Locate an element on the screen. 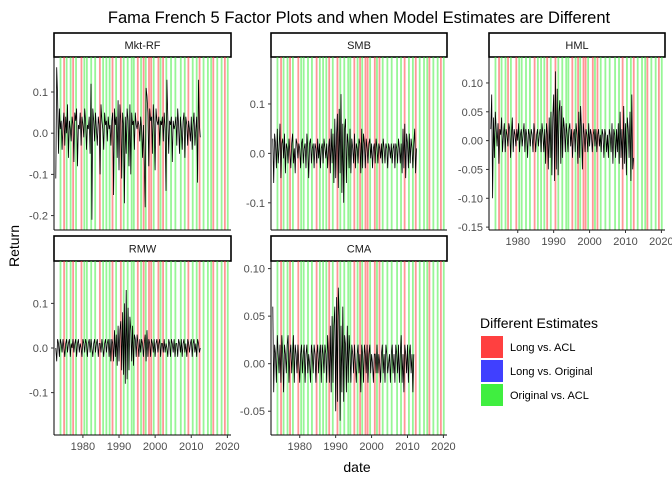 The height and width of the screenshot is (480, 672). y-tick-label-hml: 0.10 is located at coordinates (472, 84).